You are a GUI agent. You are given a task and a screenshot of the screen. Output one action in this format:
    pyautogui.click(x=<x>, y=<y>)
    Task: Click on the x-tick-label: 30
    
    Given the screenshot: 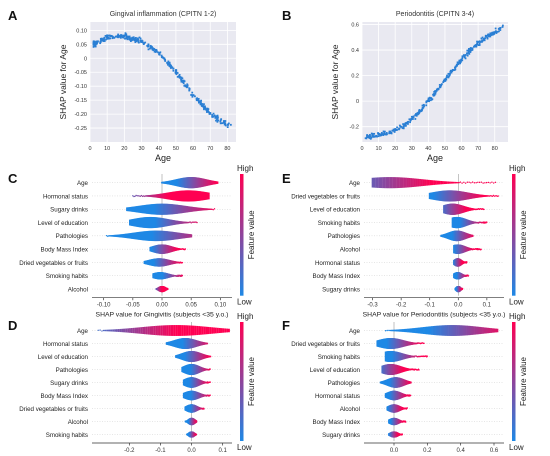 What is the action you would take?
    pyautogui.click(x=412, y=149)
    